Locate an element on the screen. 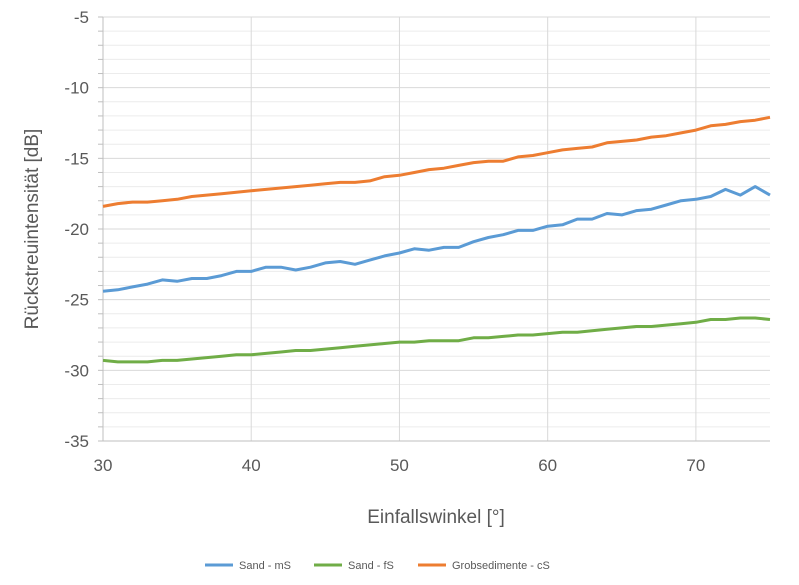 The image size is (799, 585). y-tick-label: -10 is located at coordinates (76, 88).